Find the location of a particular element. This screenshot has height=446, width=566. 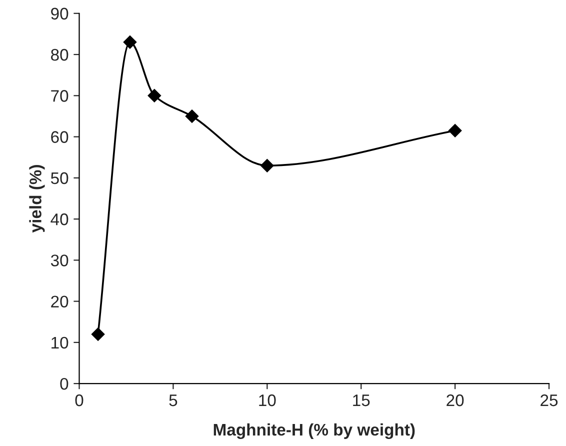

y-tick-label: 20 is located at coordinates (59, 302).